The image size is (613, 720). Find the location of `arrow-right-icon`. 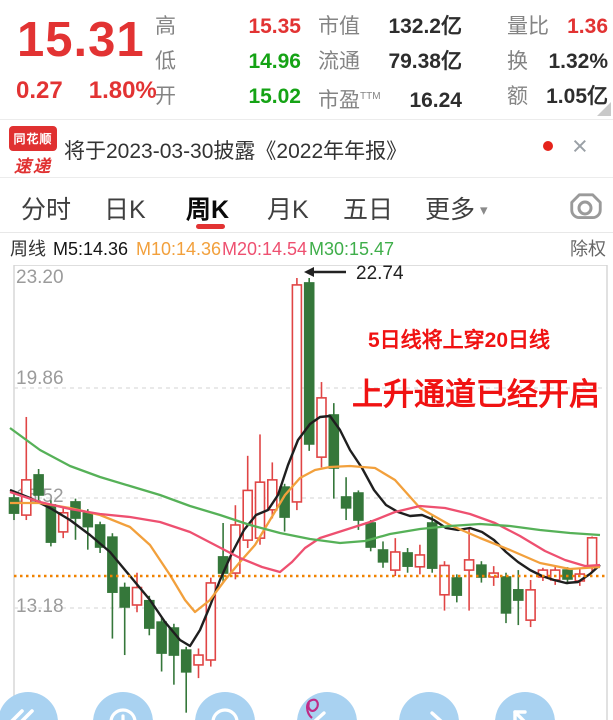

arrow-right-icon is located at coordinates (436, 715).